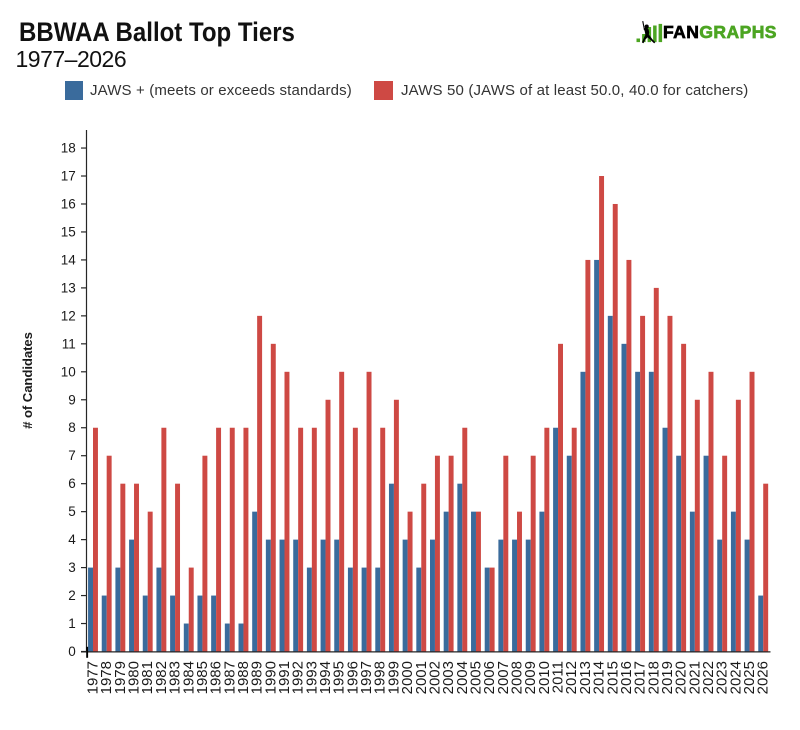 The height and width of the screenshot is (730, 800). What do you see at coordinates (270, 677) in the screenshot?
I see `svg-text: 1990` at bounding box center [270, 677].